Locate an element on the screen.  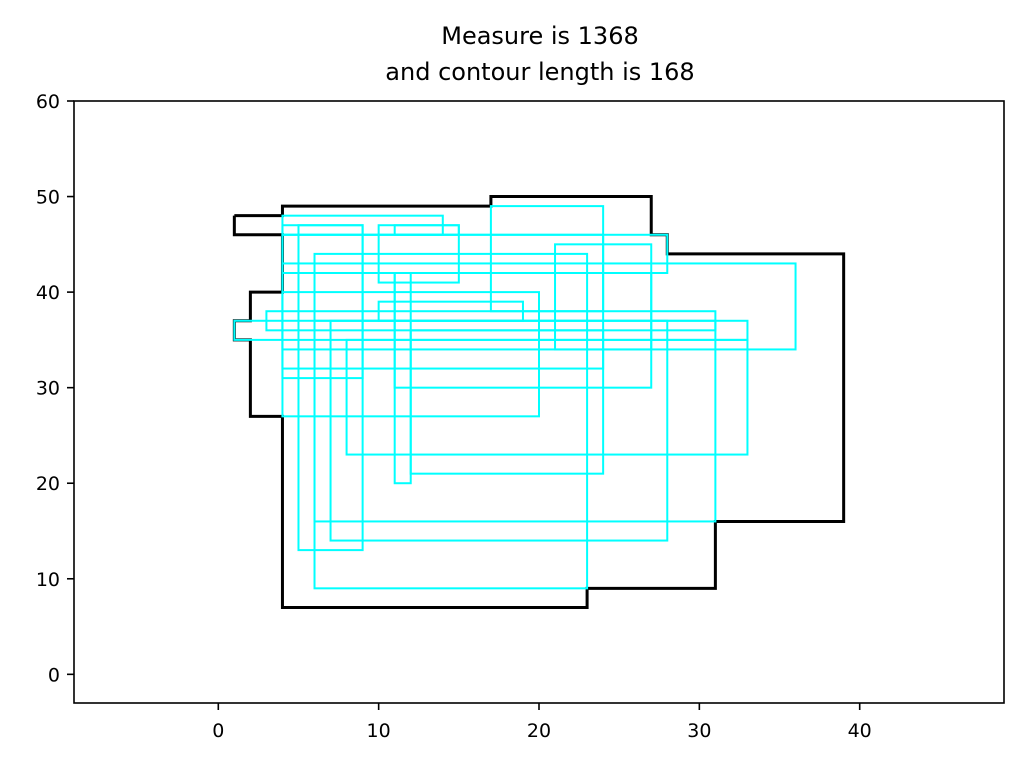
y-tick-label: 10 is located at coordinates (48, 580).